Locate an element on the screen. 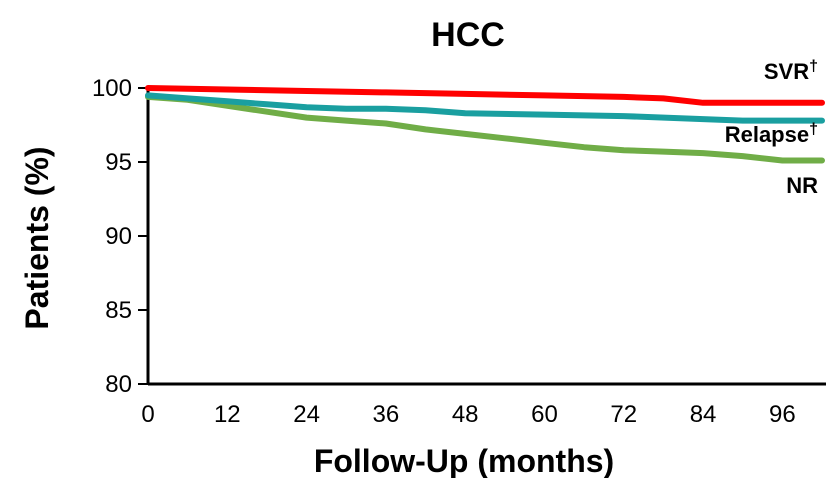  y-tick-label: 85 is located at coordinates (118, 310).